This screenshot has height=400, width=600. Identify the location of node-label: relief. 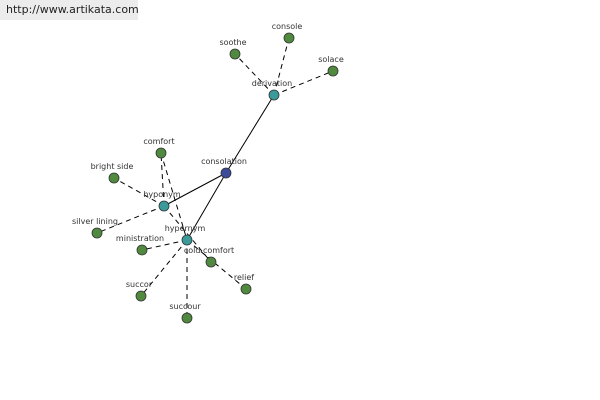
(244, 277).